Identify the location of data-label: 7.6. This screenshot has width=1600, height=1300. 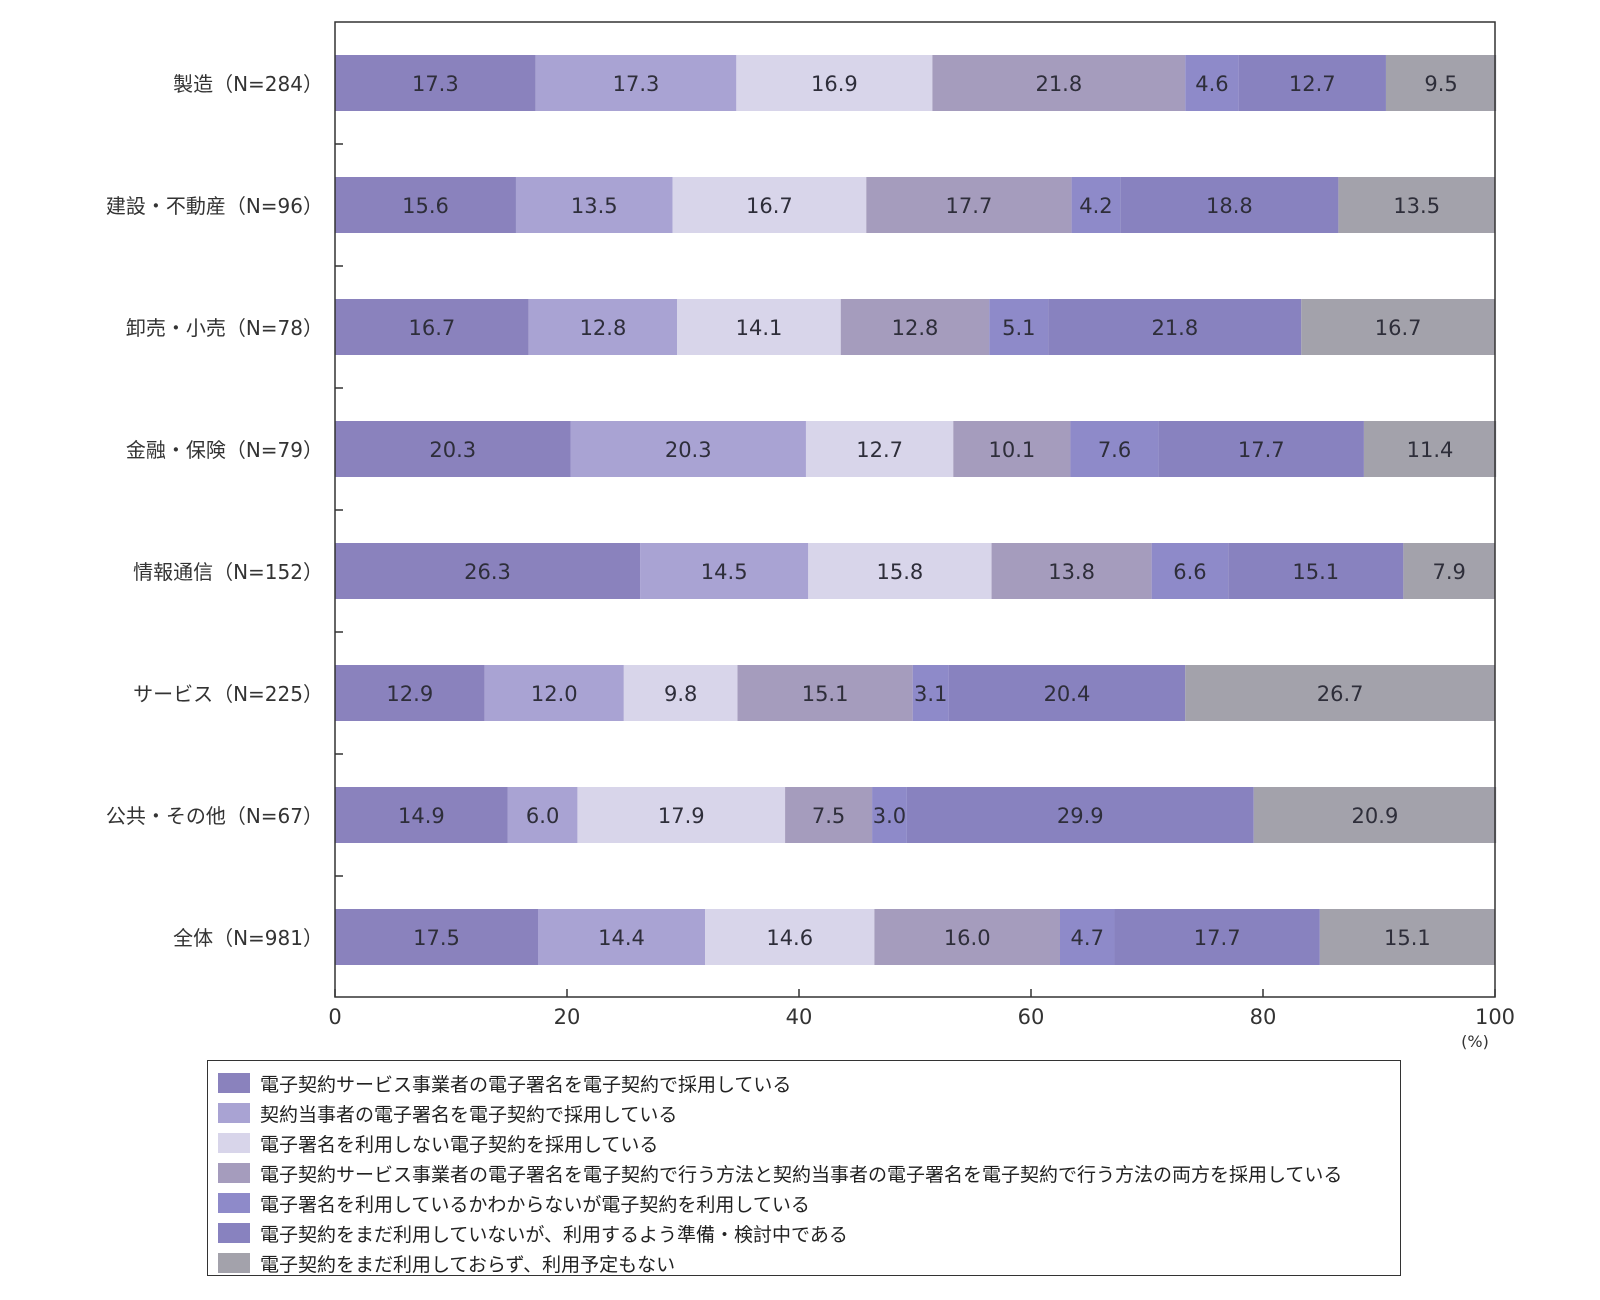
(1114, 450).